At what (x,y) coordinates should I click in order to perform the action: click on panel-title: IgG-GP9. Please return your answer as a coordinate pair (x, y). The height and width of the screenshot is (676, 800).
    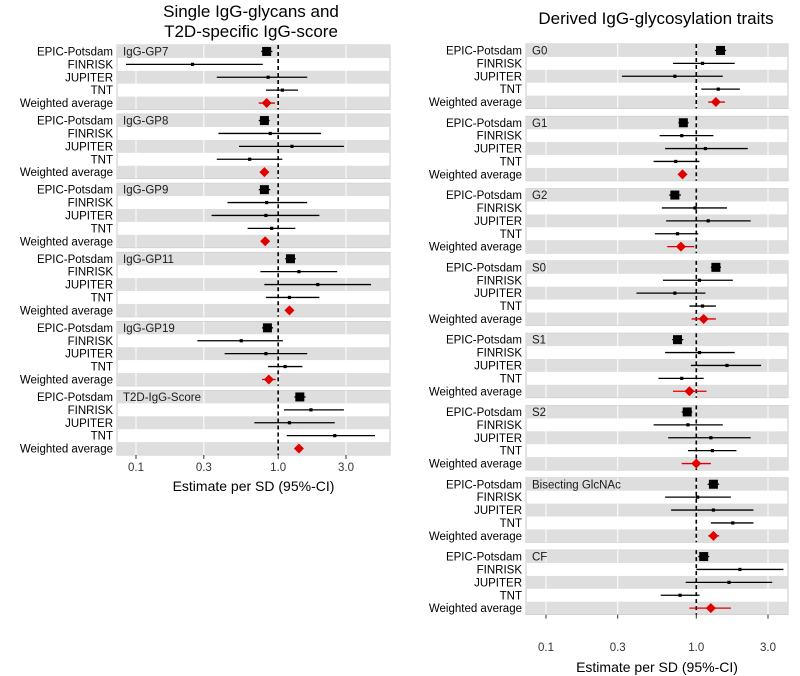
    Looking at the image, I should click on (145, 191).